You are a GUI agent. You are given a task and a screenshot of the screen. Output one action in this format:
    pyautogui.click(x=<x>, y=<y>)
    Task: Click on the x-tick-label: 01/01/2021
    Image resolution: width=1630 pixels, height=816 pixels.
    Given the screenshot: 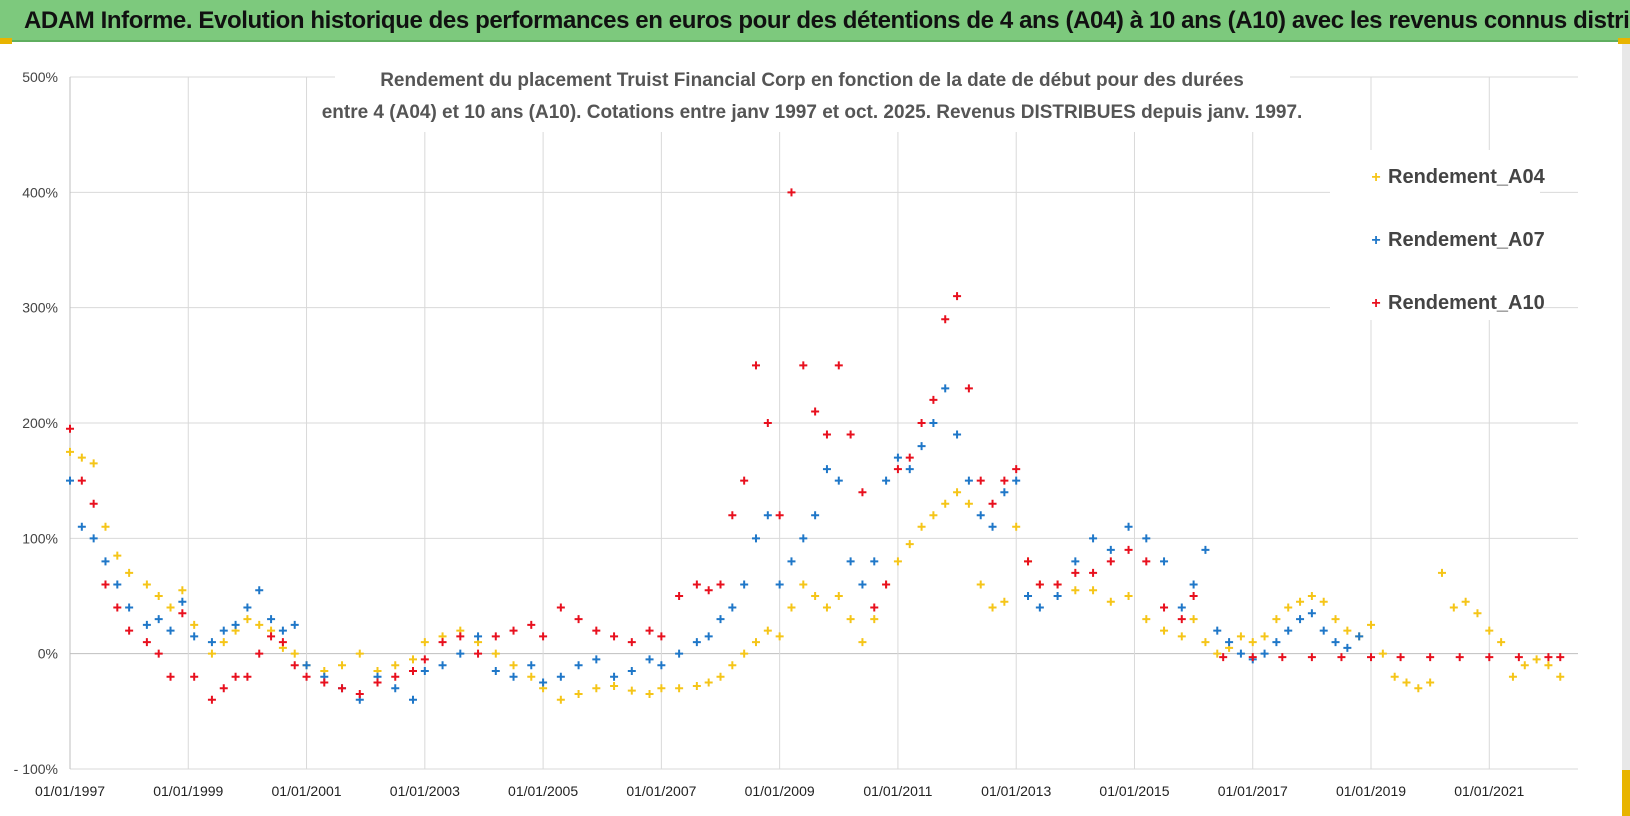 What is the action you would take?
    pyautogui.click(x=1489, y=791)
    